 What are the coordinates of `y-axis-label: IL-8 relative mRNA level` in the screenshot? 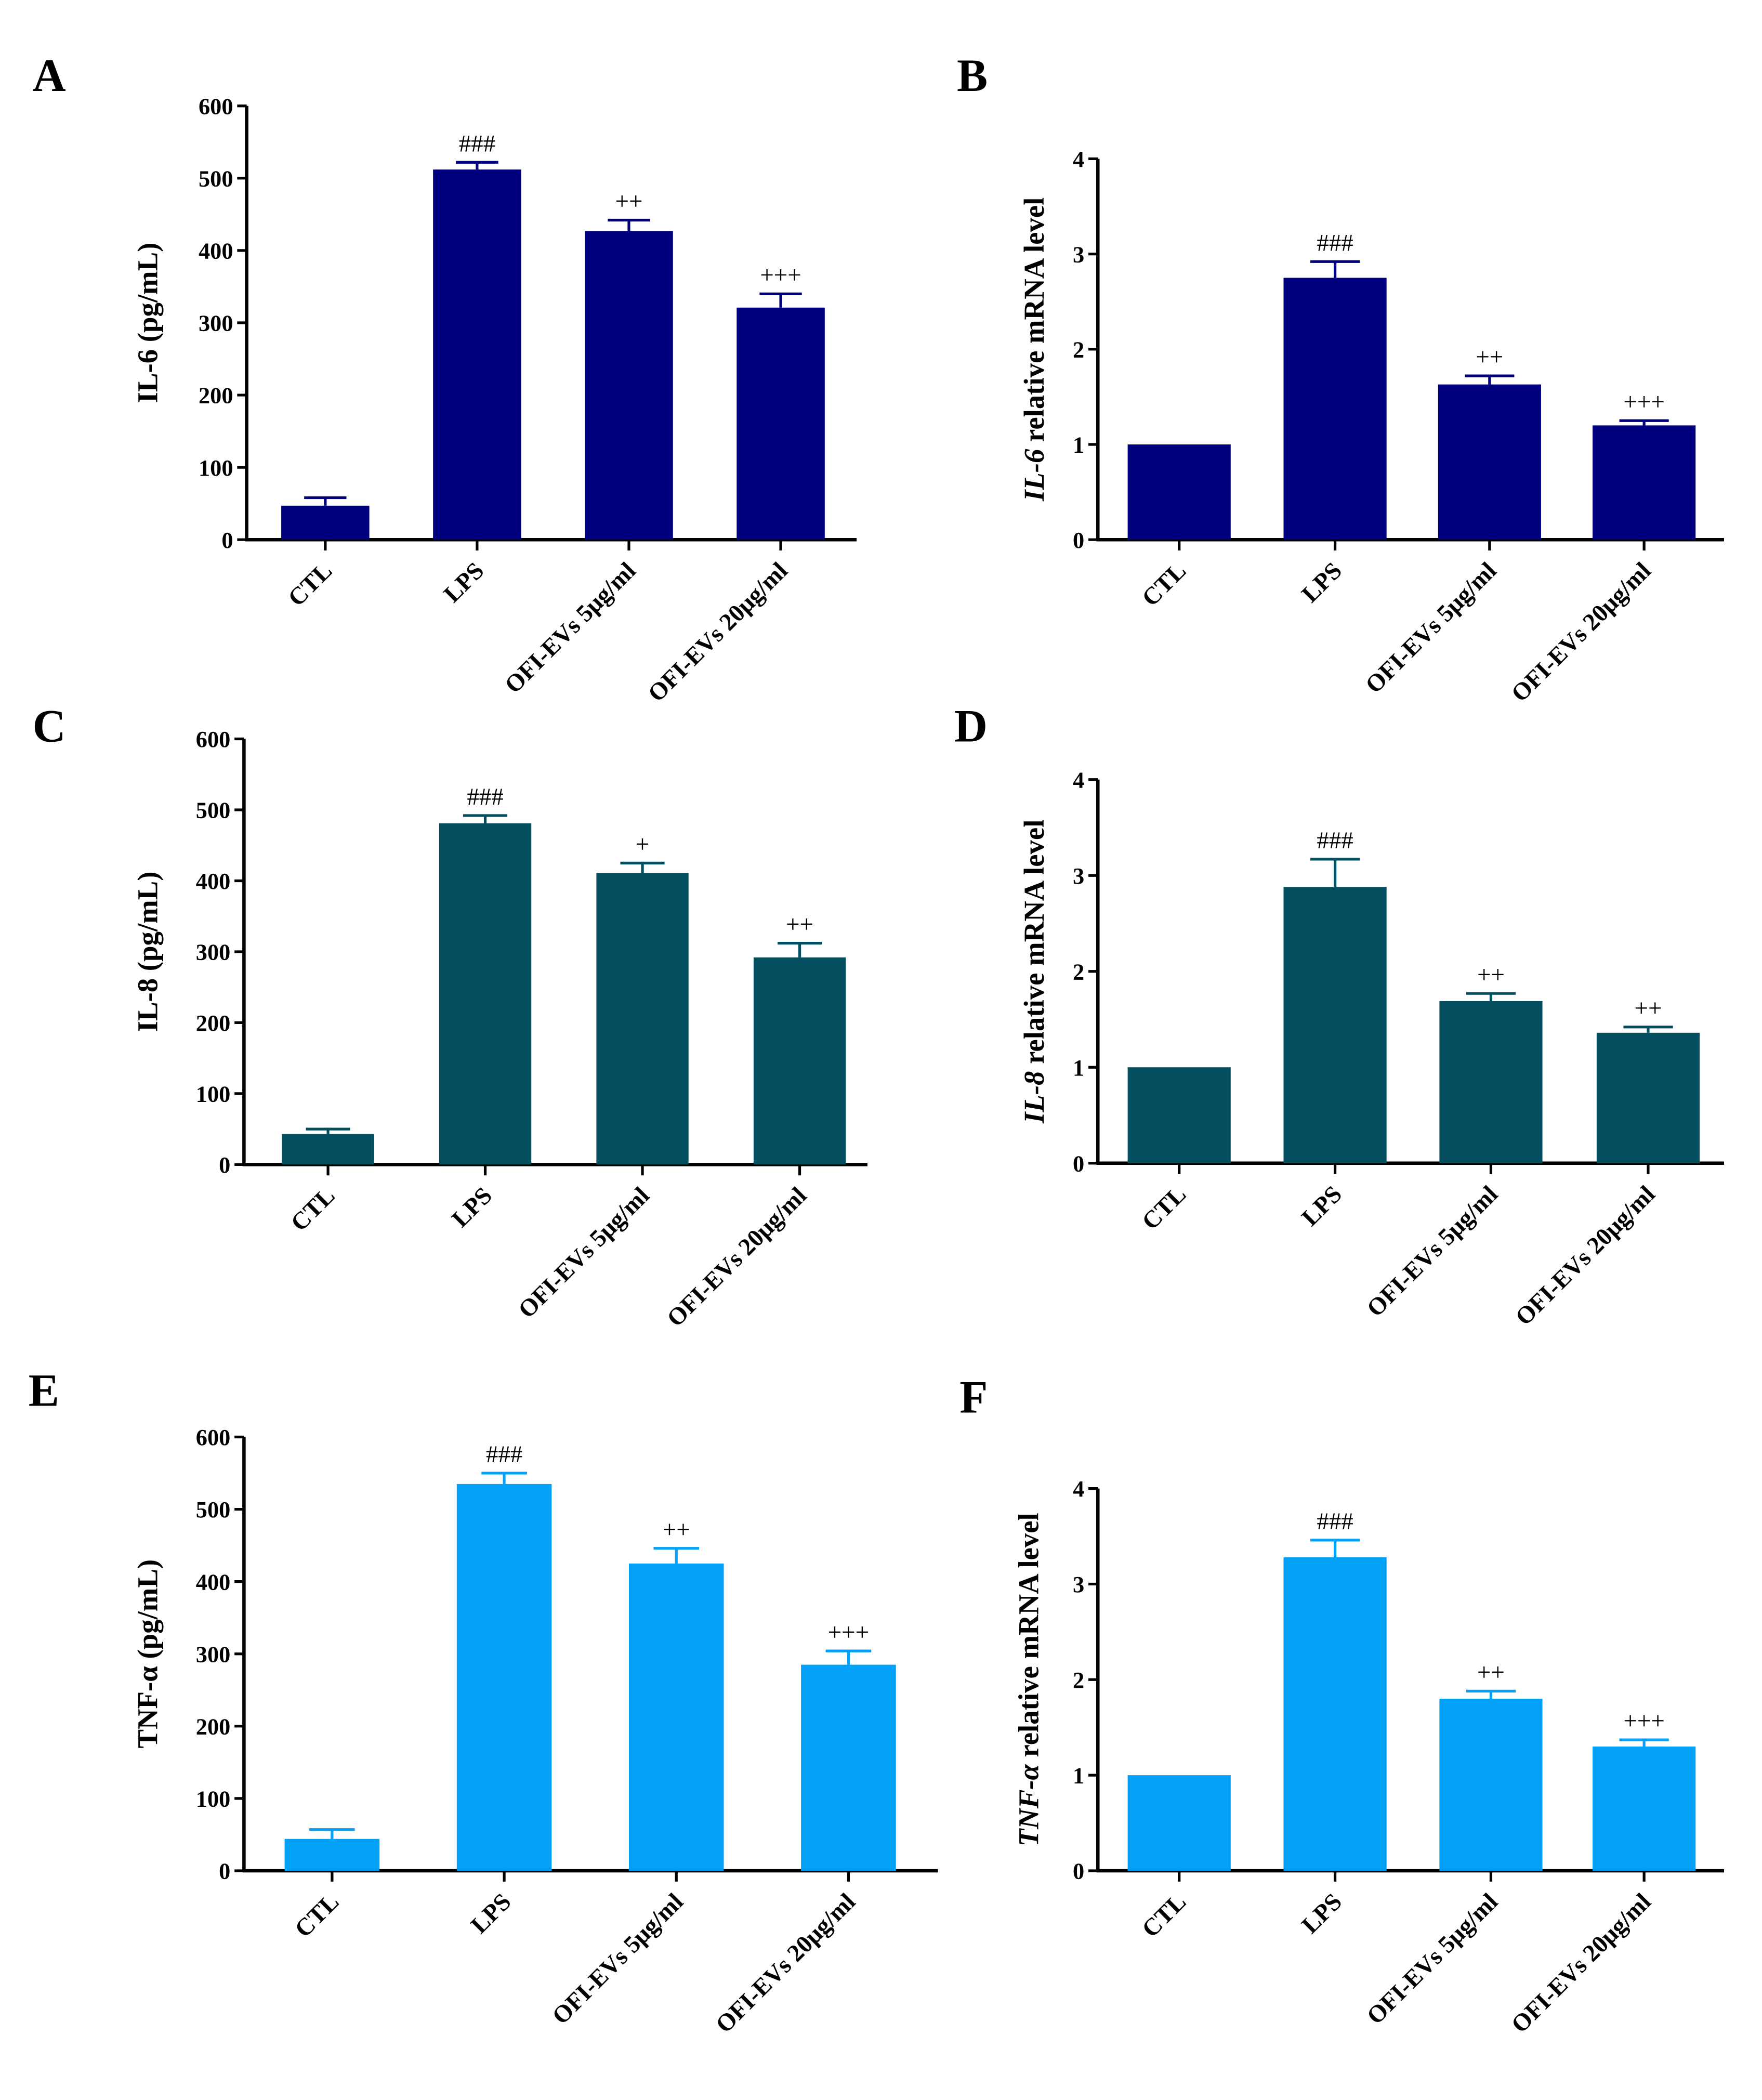 It's located at (1034, 972).